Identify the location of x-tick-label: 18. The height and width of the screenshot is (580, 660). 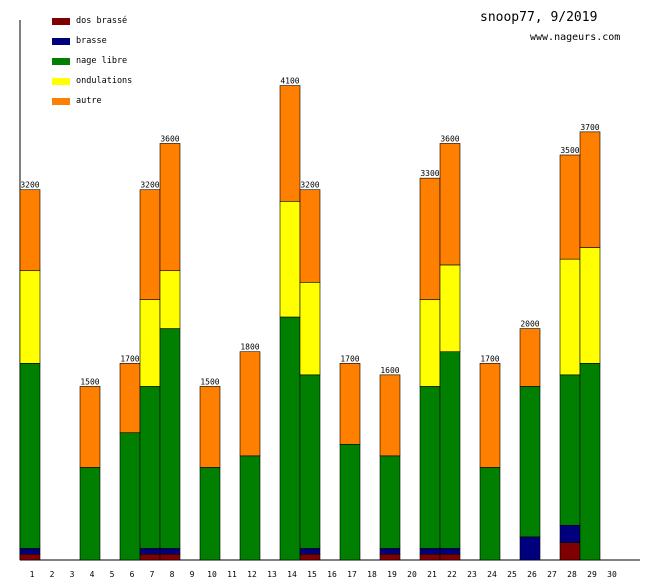
(372, 574).